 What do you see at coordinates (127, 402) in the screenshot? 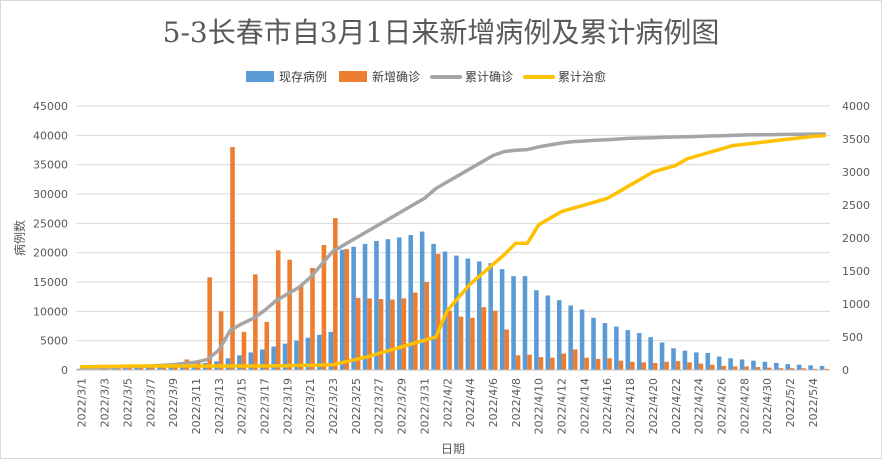
I see `x-tick-label: 2022/3/5` at bounding box center [127, 402].